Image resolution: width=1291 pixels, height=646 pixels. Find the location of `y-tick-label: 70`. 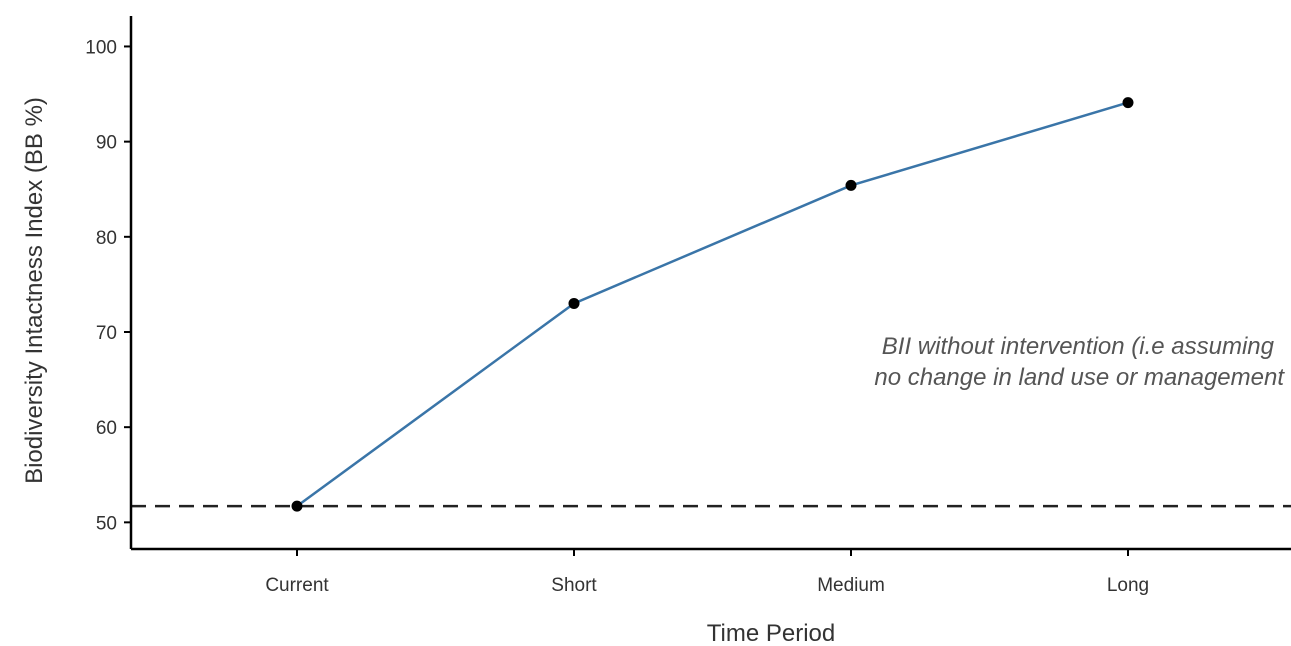

y-tick-label: 70 is located at coordinates (106, 333).